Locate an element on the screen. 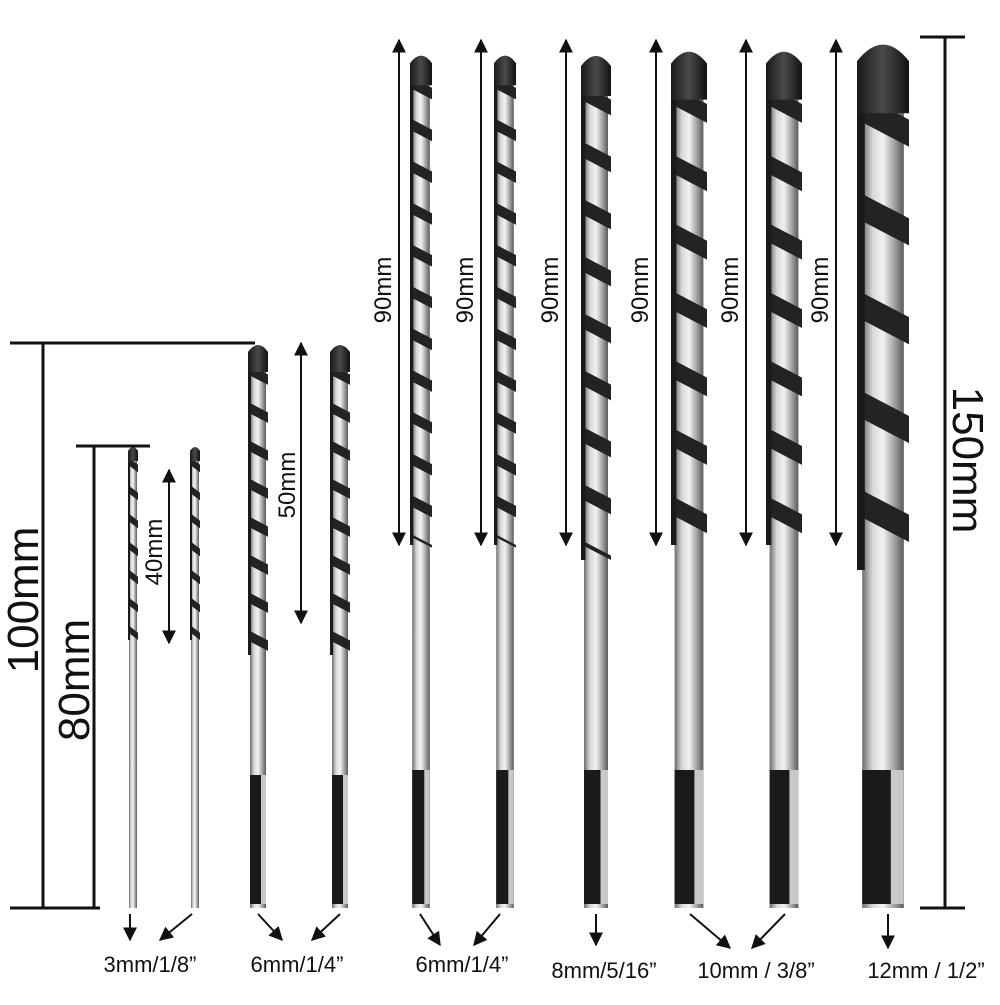 This screenshot has height=1005, width=1000. drill-bit-bit-3mm-b is located at coordinates (195, 677).